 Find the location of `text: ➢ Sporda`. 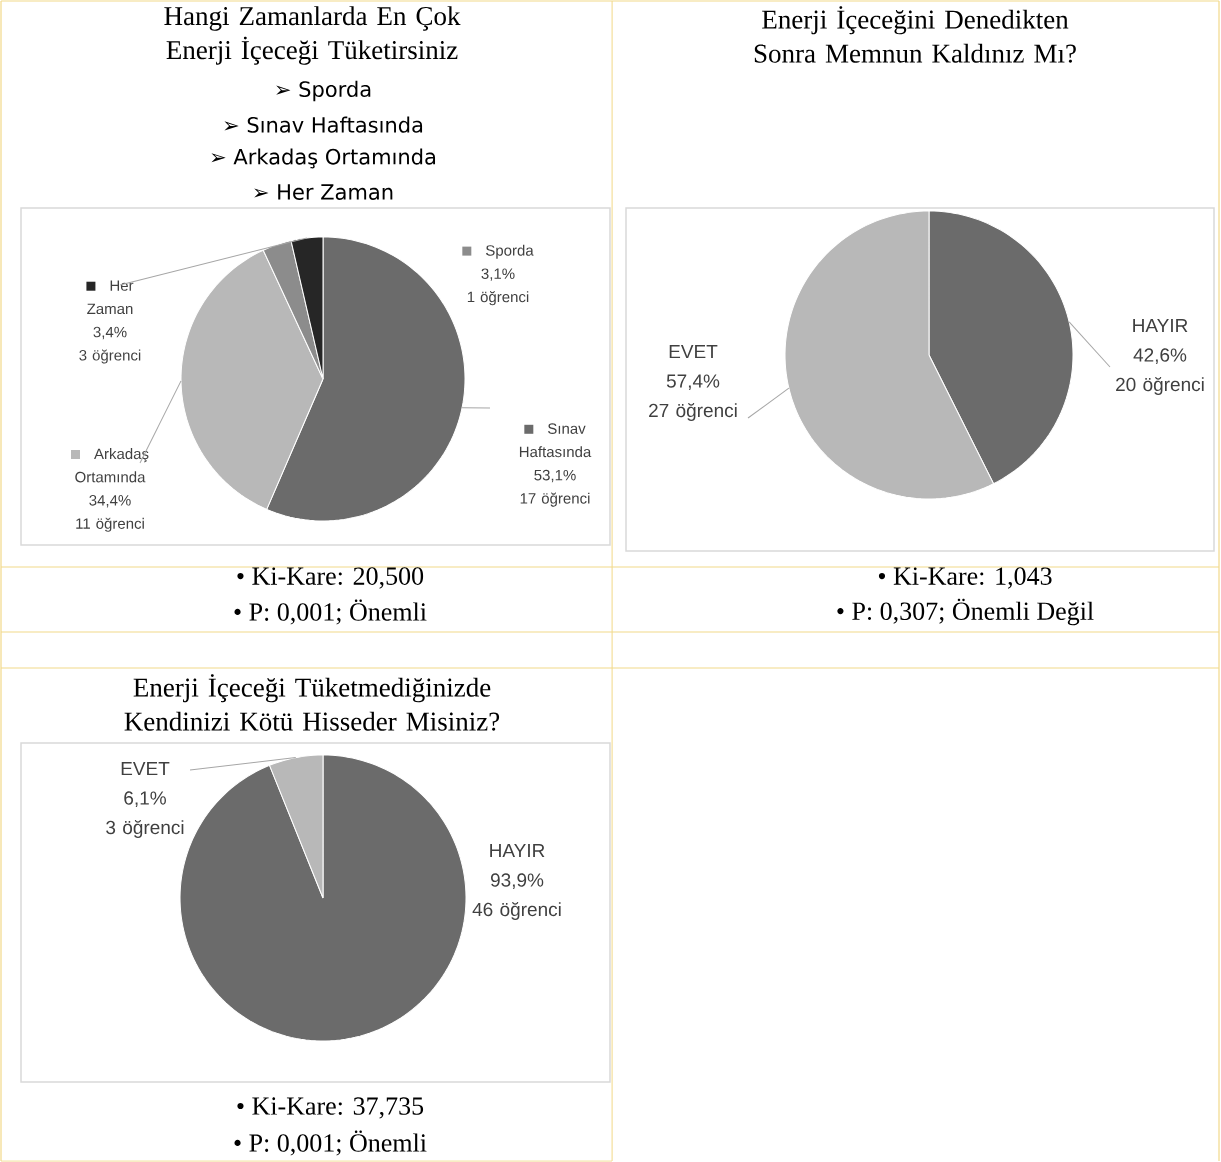

text: ➢ Sporda is located at coordinates (323, 91).